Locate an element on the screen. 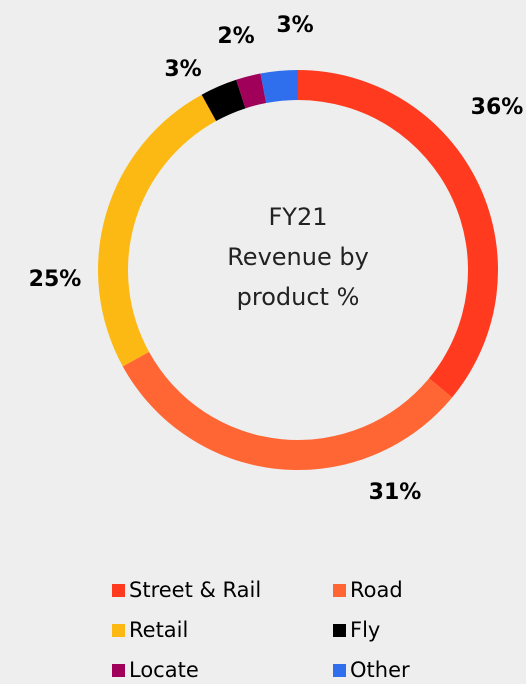 The image size is (526, 684). legend-label: Locate is located at coordinates (164, 670).